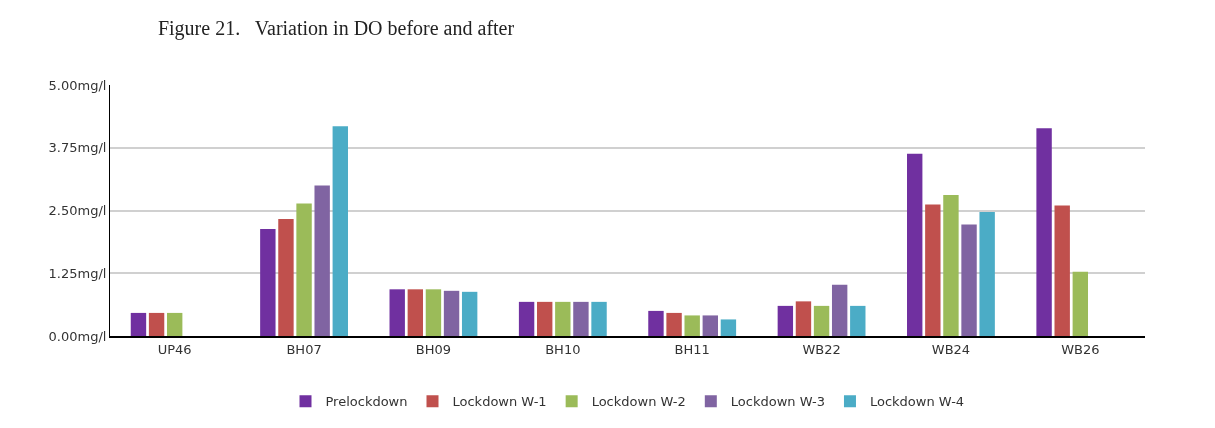  I want to click on legend-label: Lockdown W-3, so click(777, 402).